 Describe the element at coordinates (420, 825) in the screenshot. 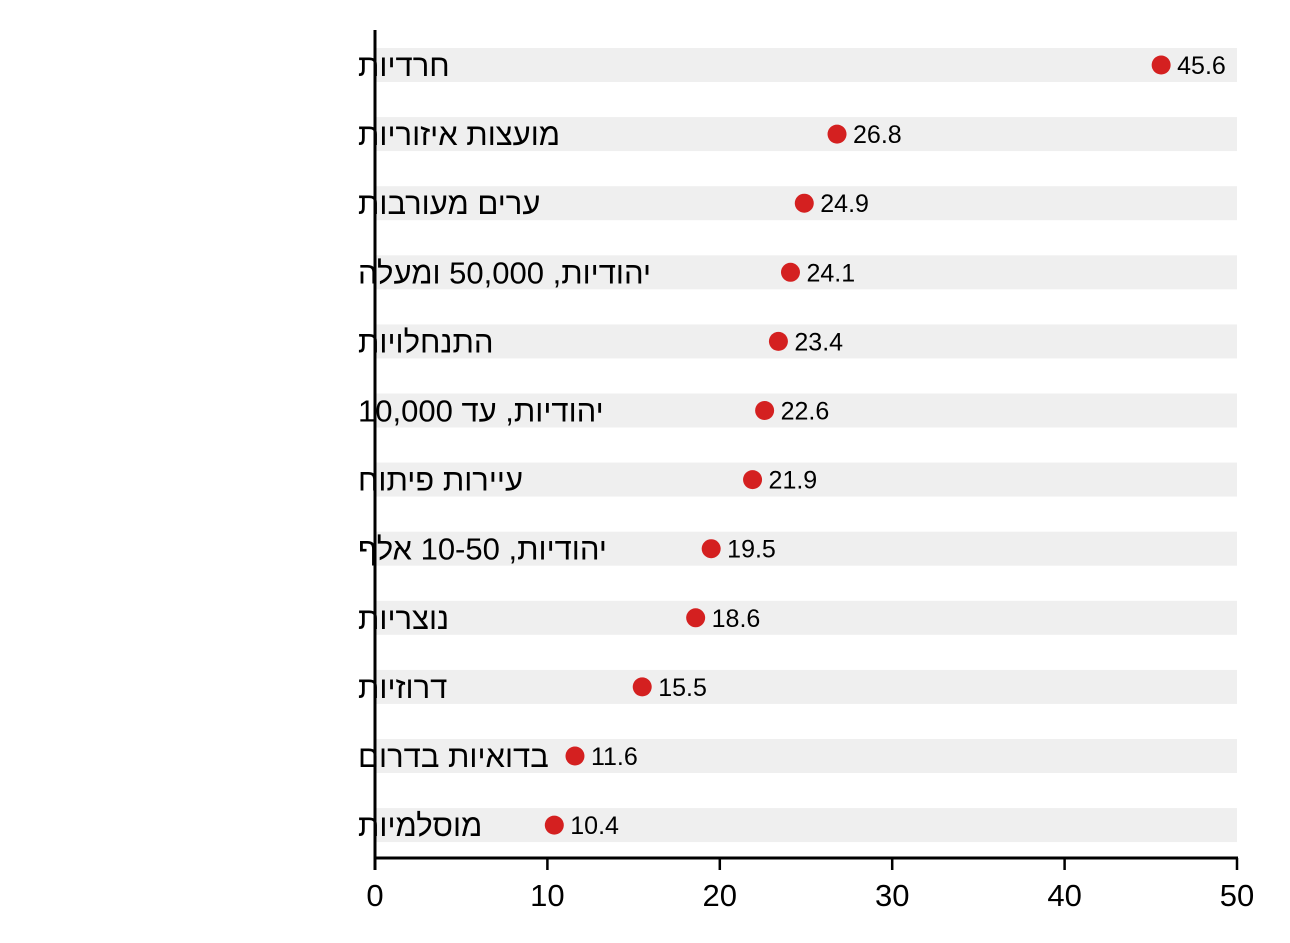

I see `category-label: מוסלמיות` at that location.